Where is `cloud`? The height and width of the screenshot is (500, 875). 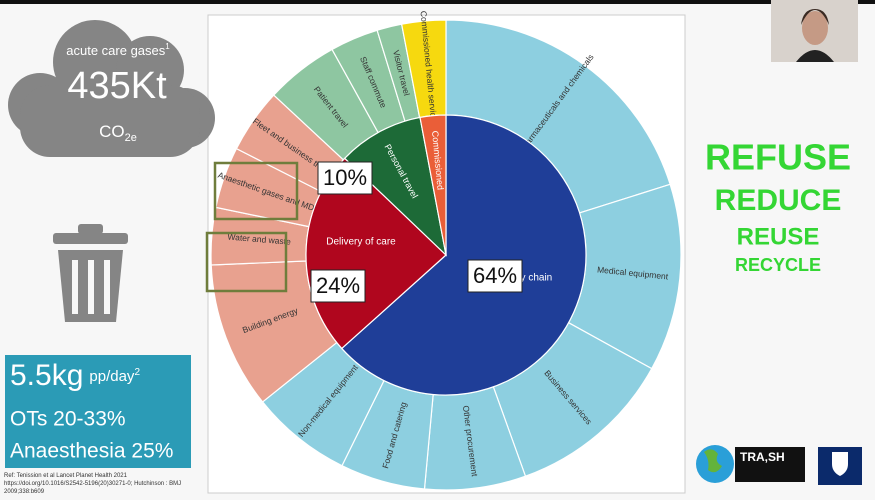 cloud is located at coordinates (111, 88).